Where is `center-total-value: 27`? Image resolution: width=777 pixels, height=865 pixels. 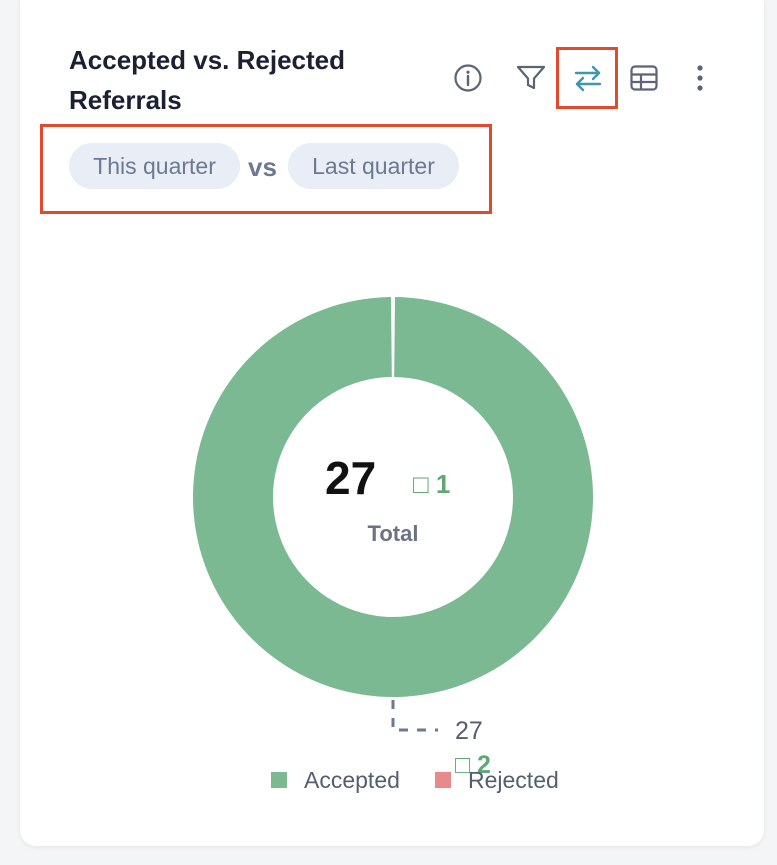 center-total-value: 27 is located at coordinates (350, 478).